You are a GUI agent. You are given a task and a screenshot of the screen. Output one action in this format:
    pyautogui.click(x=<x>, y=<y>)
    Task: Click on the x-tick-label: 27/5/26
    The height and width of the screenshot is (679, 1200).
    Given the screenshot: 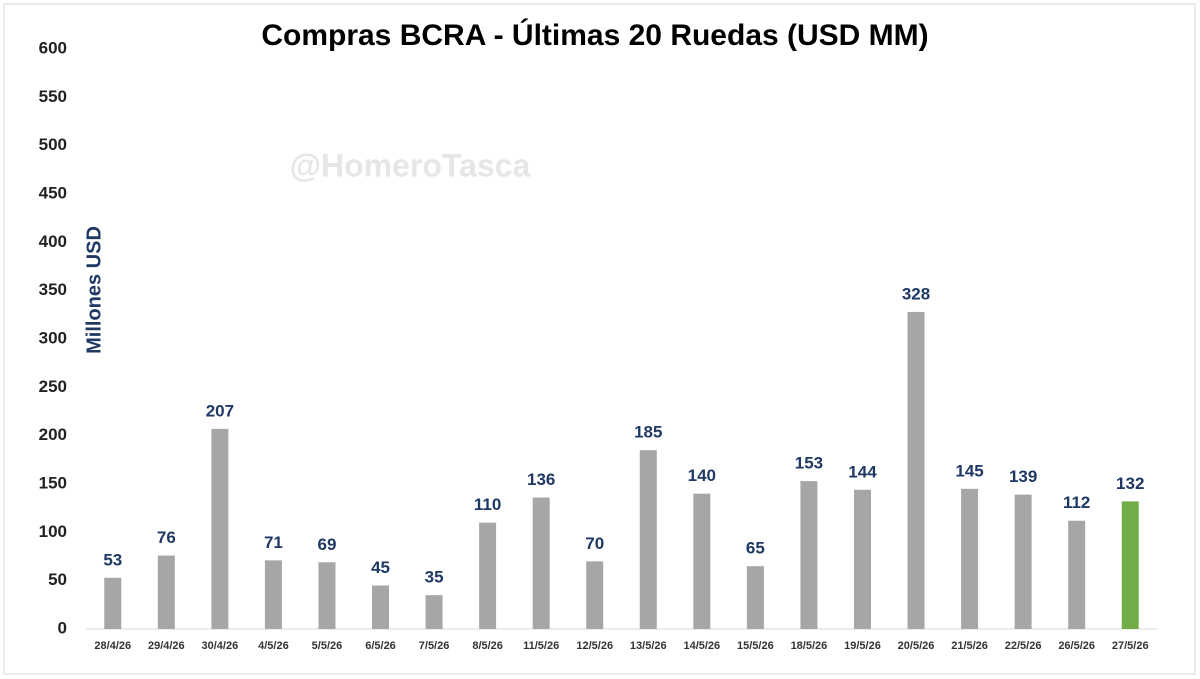 What is the action you would take?
    pyautogui.click(x=1130, y=646)
    